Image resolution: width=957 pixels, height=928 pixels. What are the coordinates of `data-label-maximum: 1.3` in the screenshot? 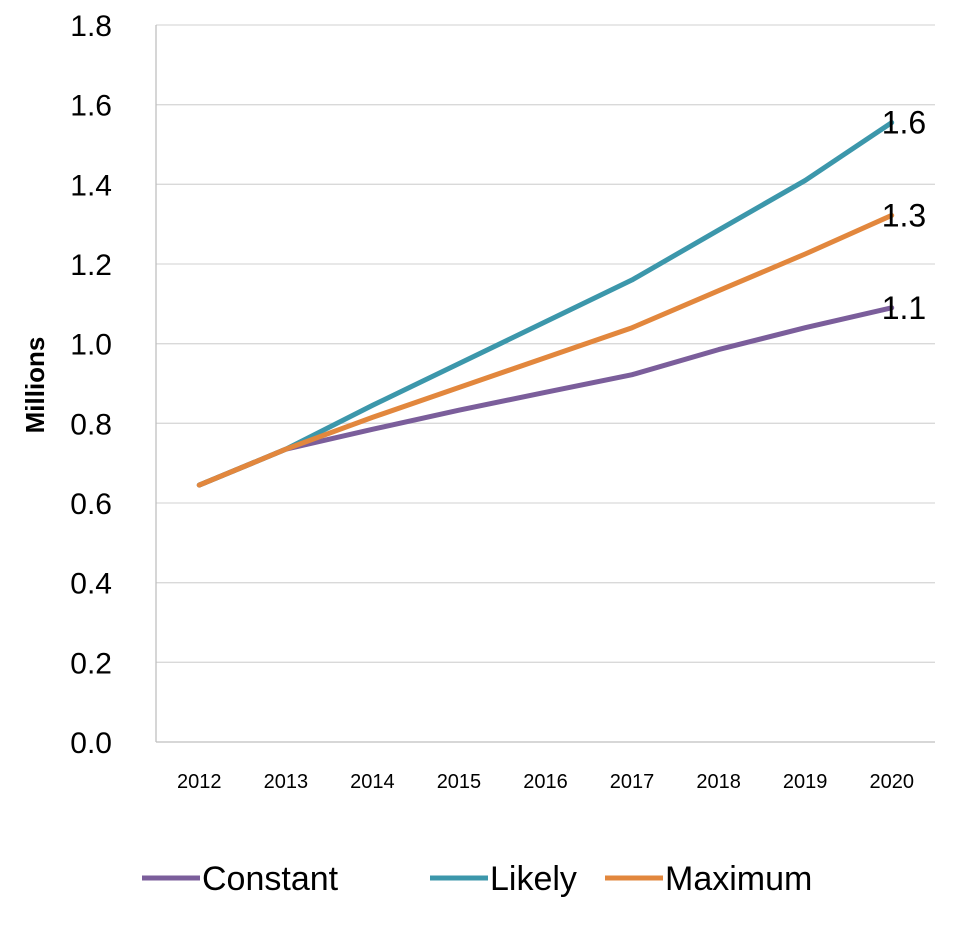 It's located at (904, 215).